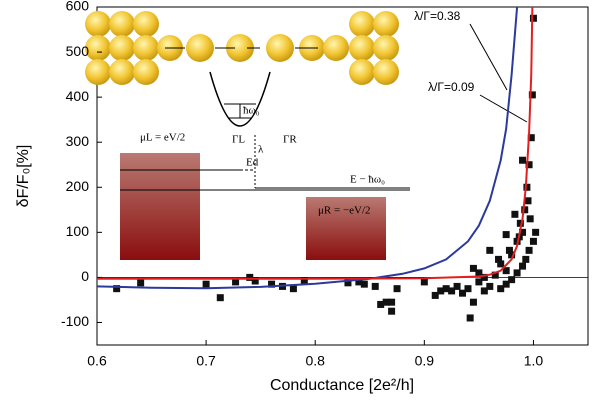  Describe the element at coordinates (23, 176) in the screenshot. I see `y-axis-label: δF/F₀[%]` at that location.